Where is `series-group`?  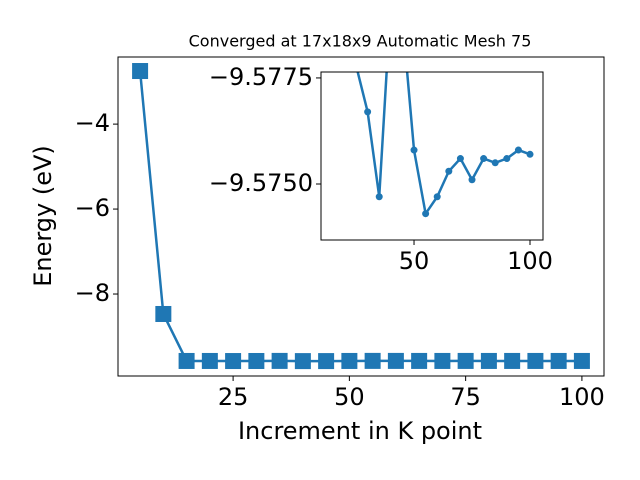
series-group is located at coordinates (445, 109).